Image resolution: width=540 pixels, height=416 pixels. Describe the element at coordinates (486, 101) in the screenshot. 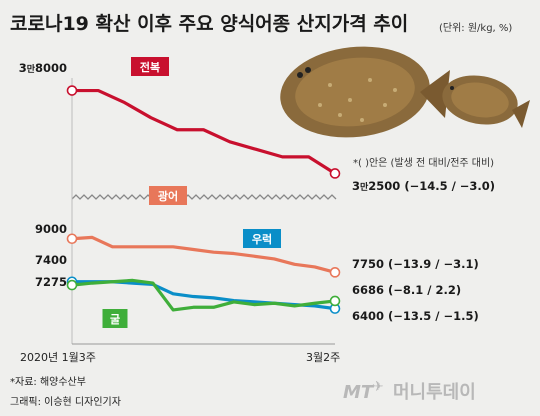

I see `flatfish-small-illustration` at that location.